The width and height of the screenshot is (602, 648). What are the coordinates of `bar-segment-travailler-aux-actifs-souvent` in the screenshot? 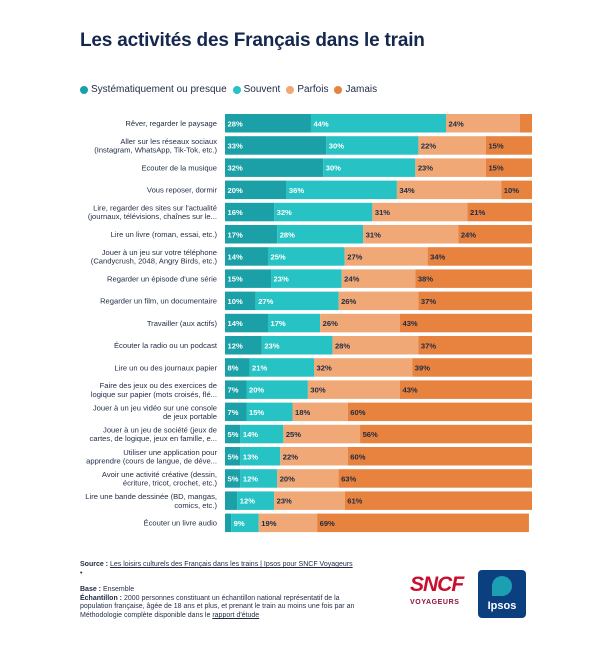 It's located at (294, 323).